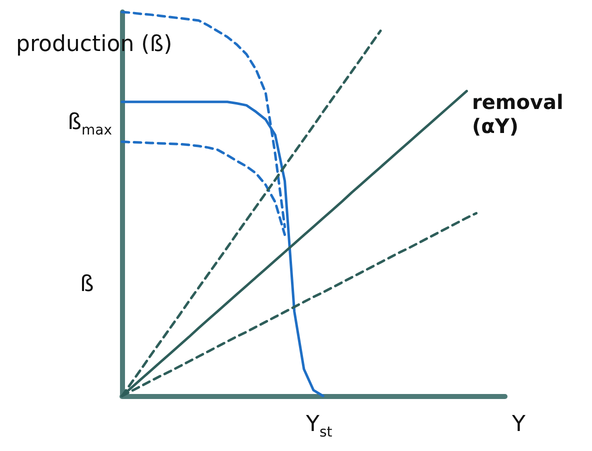 This screenshot has height=451, width=592. I want to click on y-axis-title: ß, so click(87, 285).